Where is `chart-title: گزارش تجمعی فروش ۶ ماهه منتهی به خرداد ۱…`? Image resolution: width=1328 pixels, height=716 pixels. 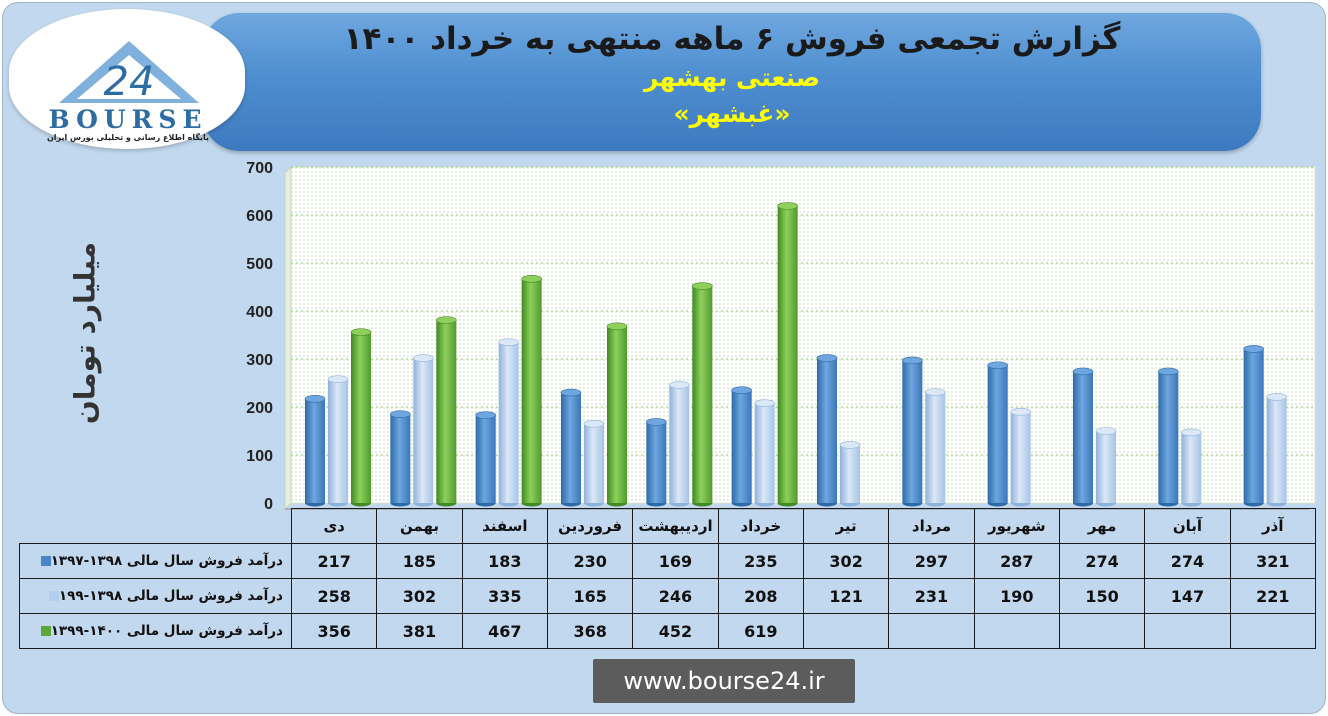 chart-title: گزارش تجمعی فروش ۶ ماهه منتهی به خرداد ۱… is located at coordinates (732, 39).